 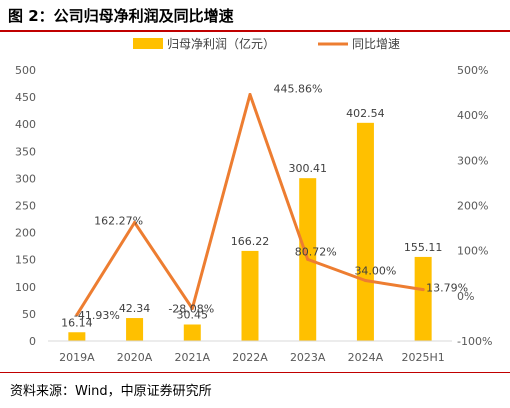 I want to click on title-divider, so click(x=255, y=31).